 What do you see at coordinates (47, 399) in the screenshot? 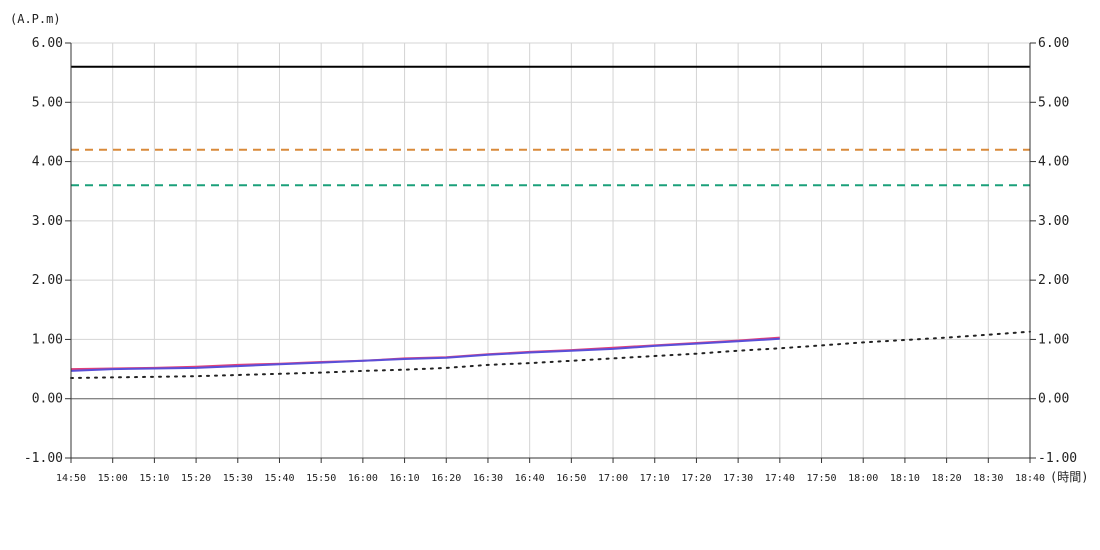
I see `y-tick-label-left: 0.00` at bounding box center [47, 399].